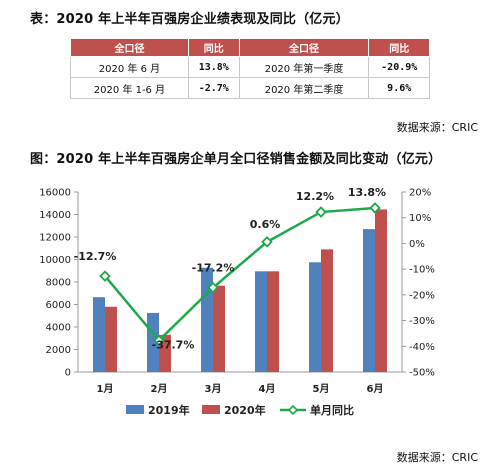 The height and width of the screenshot is (471, 500). I want to click on y-left-tick-label: 2000, so click(58, 350).